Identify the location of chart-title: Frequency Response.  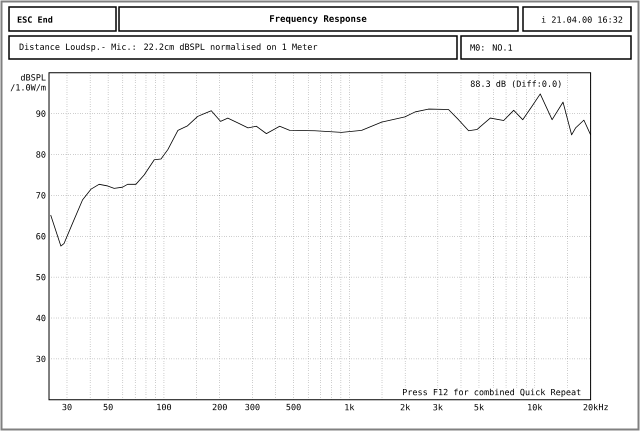
(318, 19).